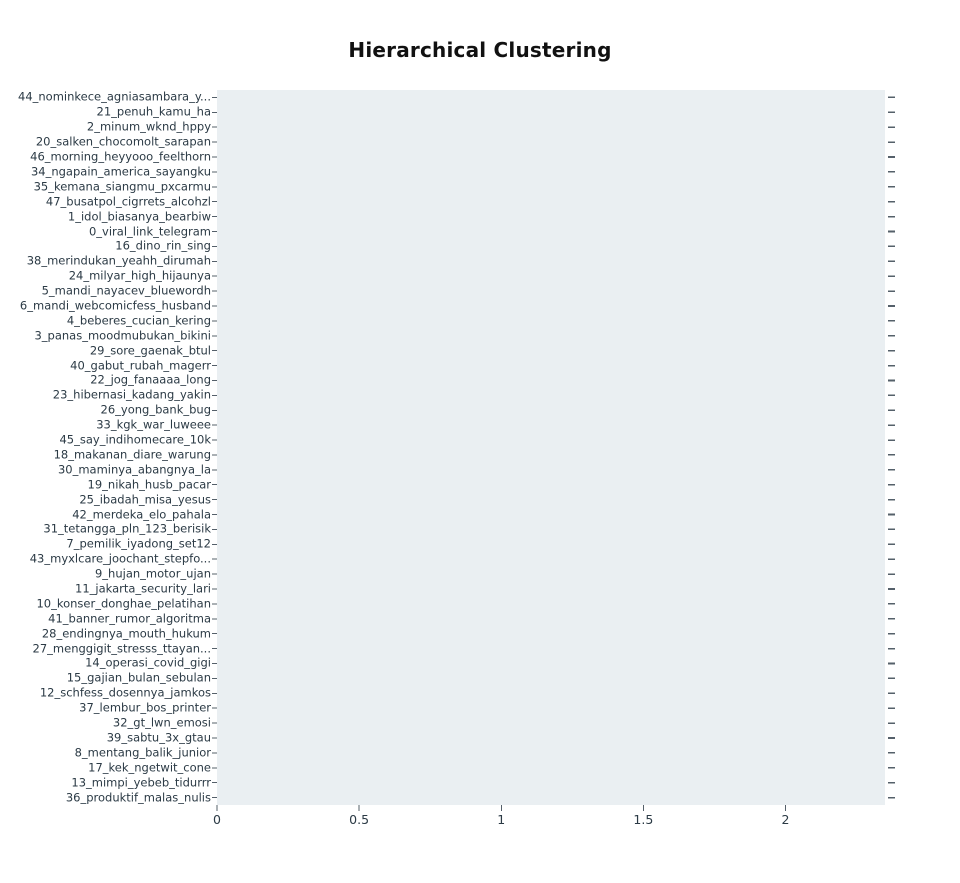  What do you see at coordinates (163, 245) in the screenshot?
I see `leaf-label: 16_dino_rin_sing` at bounding box center [163, 245].